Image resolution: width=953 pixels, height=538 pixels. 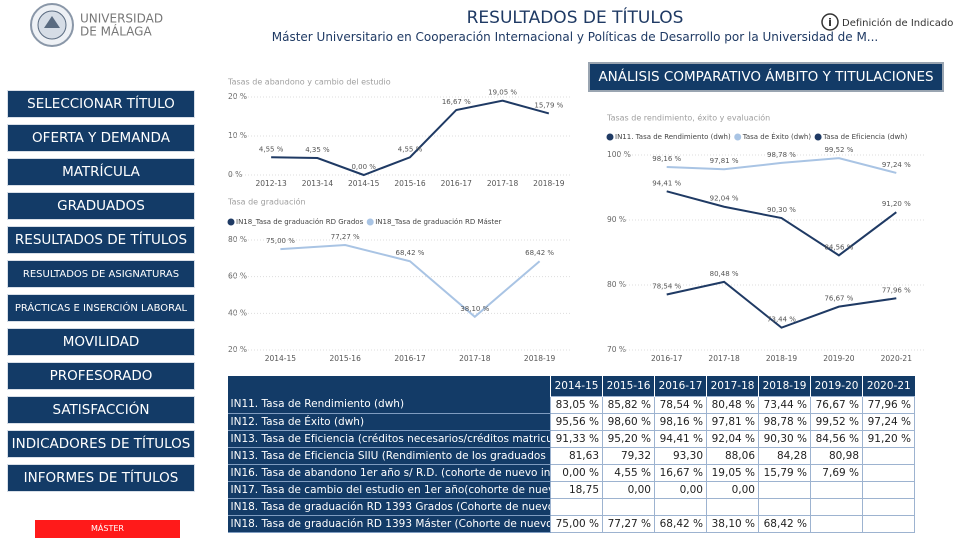 I want to click on x-tick-label: 2012-13, so click(x=271, y=183).